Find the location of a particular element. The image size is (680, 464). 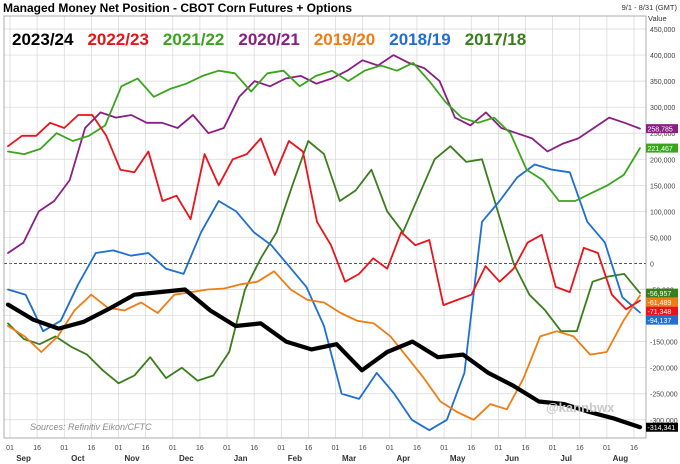

legend-entry-2020-21: 2020/21 is located at coordinates (268, 39).